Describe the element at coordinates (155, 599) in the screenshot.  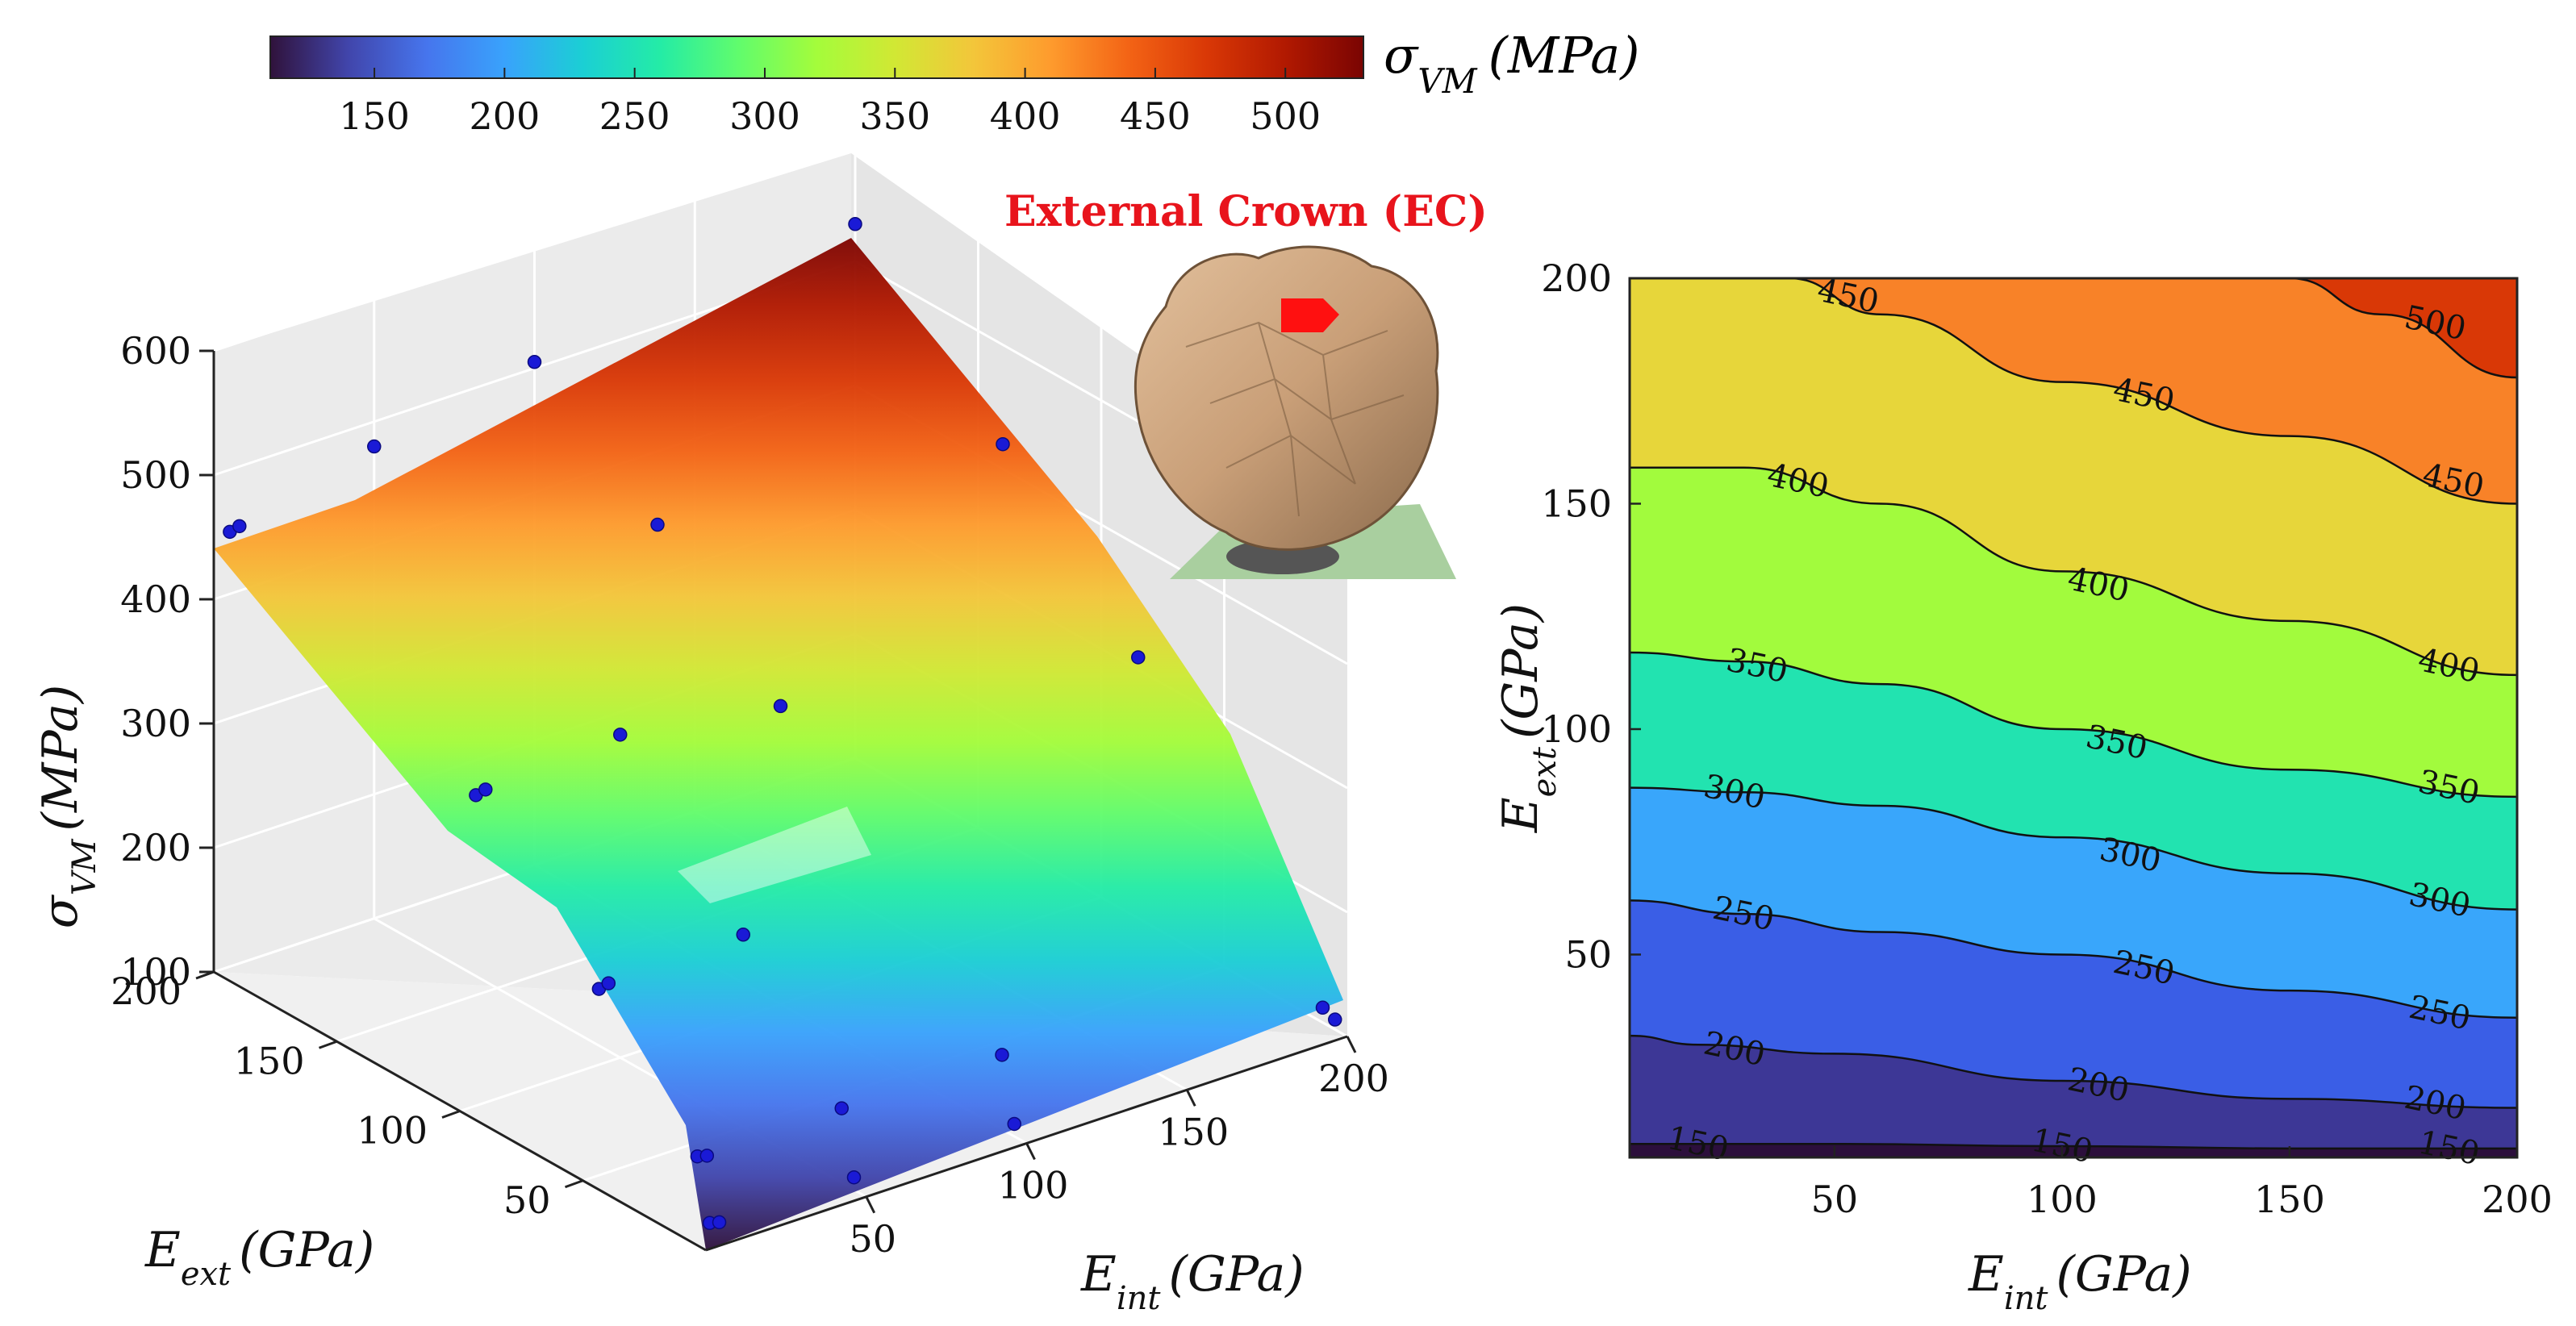
I see `z-tick-label: 400` at that location.